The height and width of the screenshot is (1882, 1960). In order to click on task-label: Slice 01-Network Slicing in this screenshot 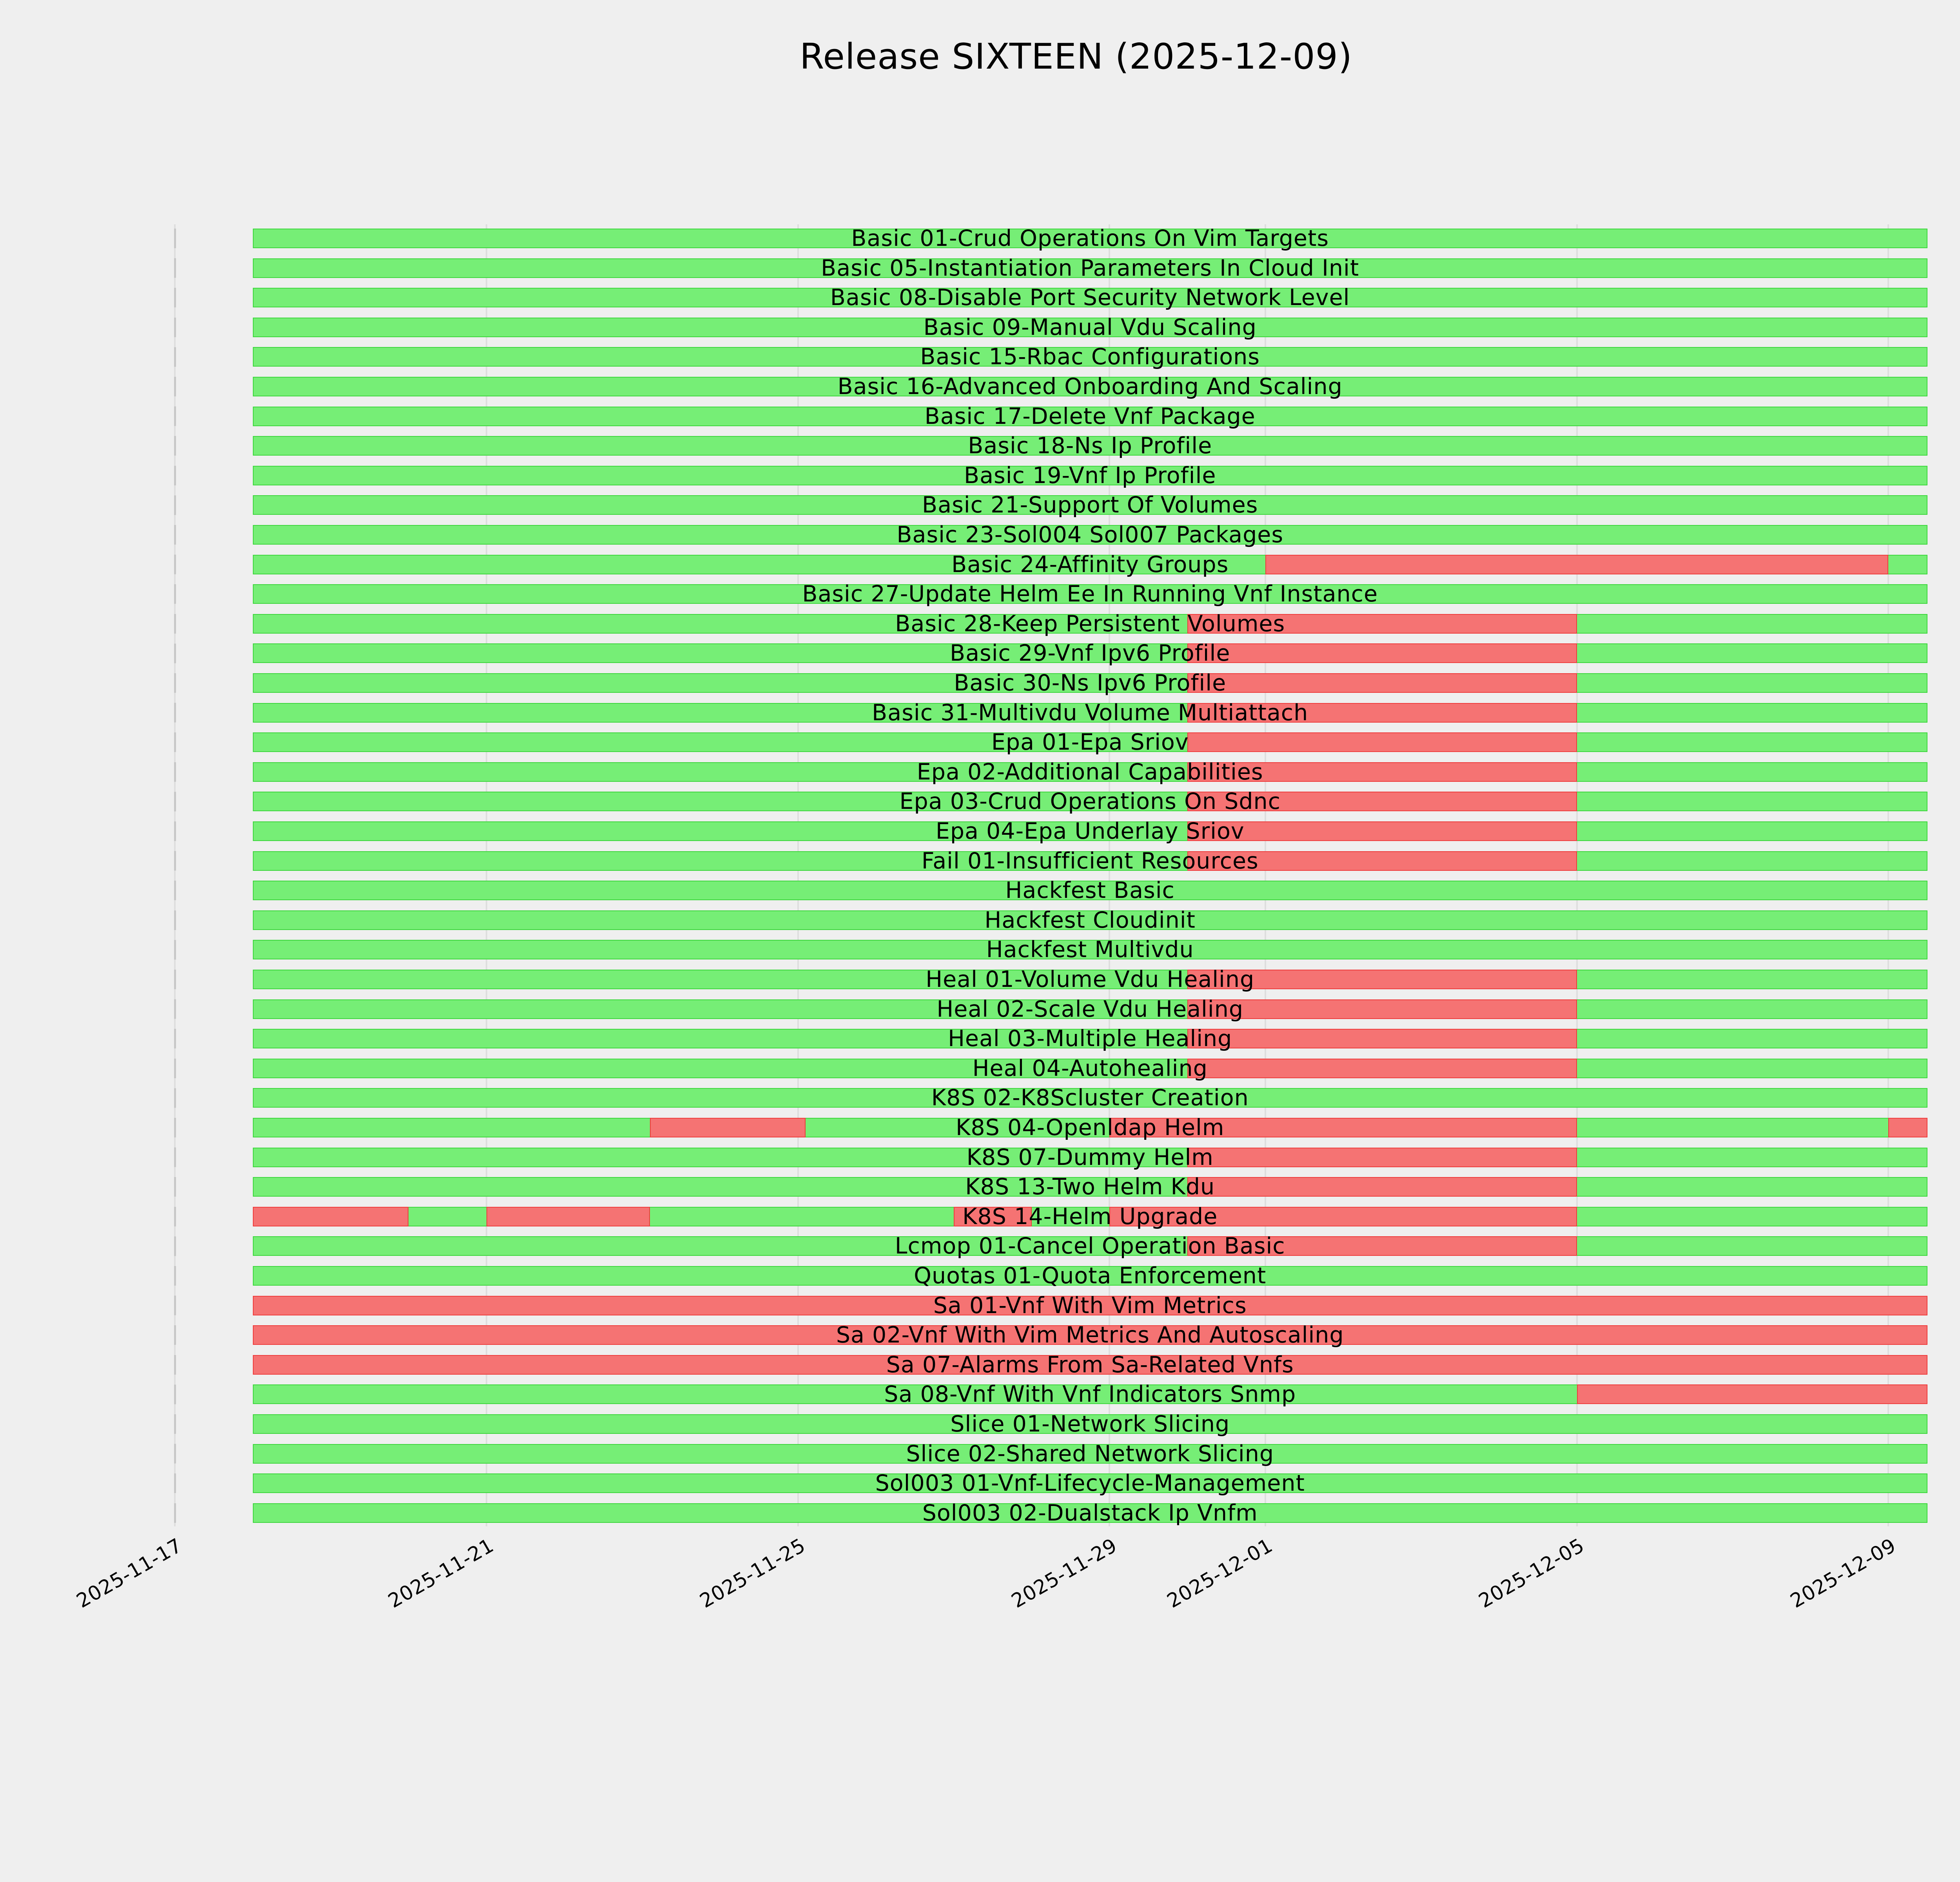, I will do `click(1090, 1424)`.